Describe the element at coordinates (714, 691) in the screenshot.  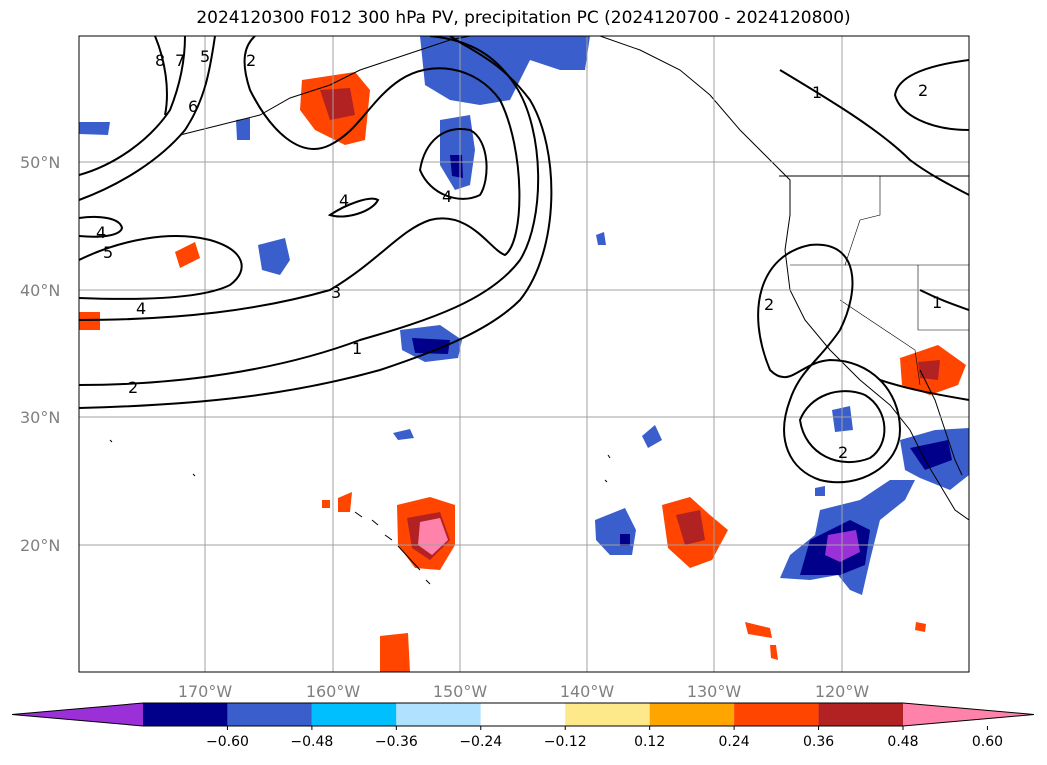
I see `lon-label: 130°W` at that location.